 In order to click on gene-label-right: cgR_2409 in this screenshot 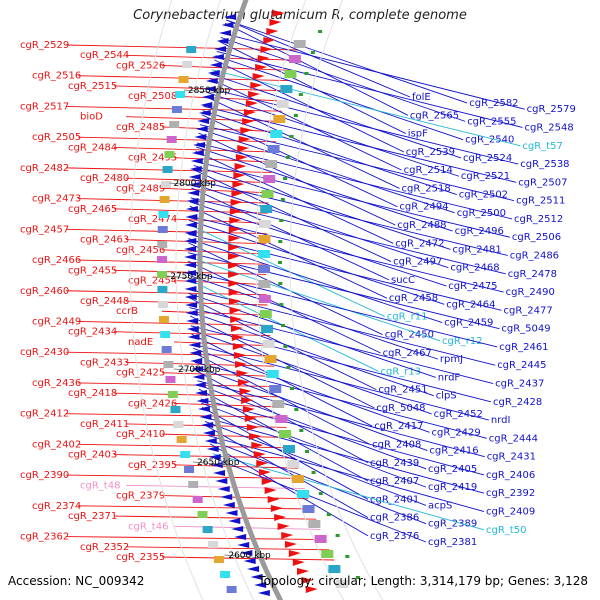, I will do `click(510, 512)`.